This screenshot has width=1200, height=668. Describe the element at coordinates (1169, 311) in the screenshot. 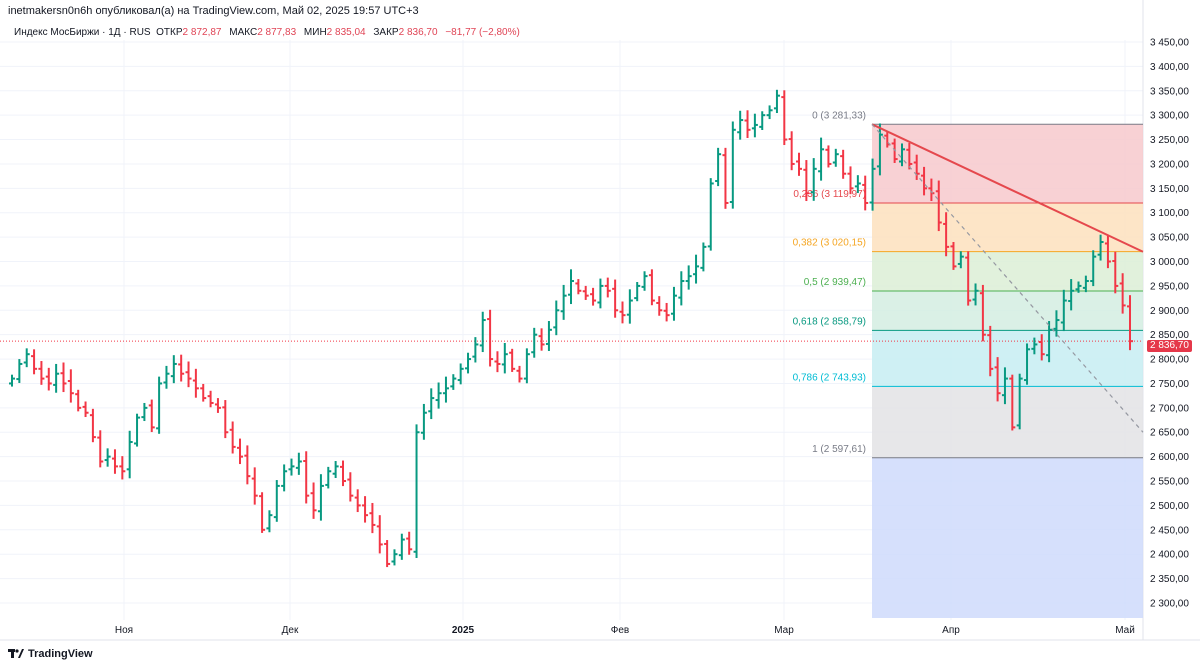

I see `y-tick-label: 2 900,00` at that location.